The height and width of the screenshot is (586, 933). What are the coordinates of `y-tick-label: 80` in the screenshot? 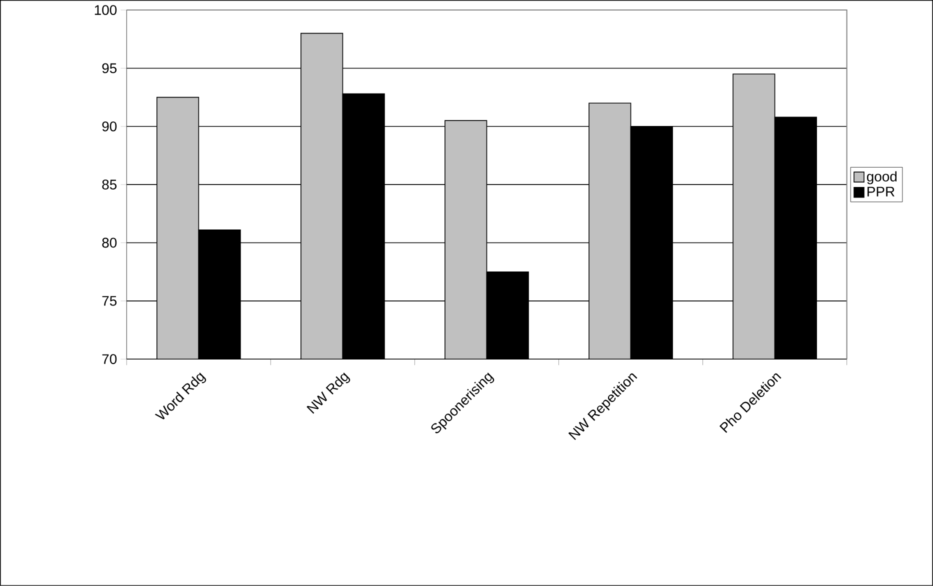 It's located at (109, 243).